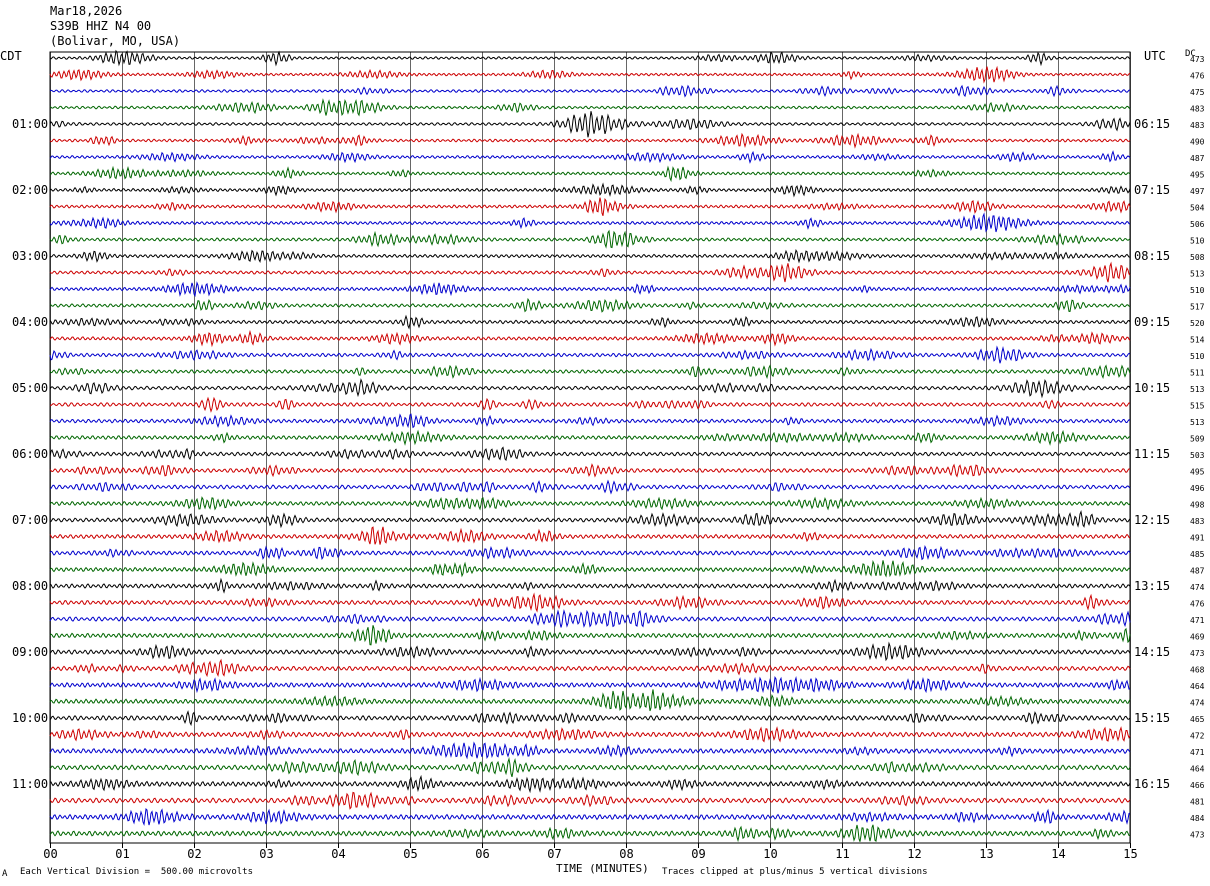 The image size is (1210, 886). What do you see at coordinates (1197, 554) in the screenshot?
I see `dc-offset-label: 485` at bounding box center [1197, 554].